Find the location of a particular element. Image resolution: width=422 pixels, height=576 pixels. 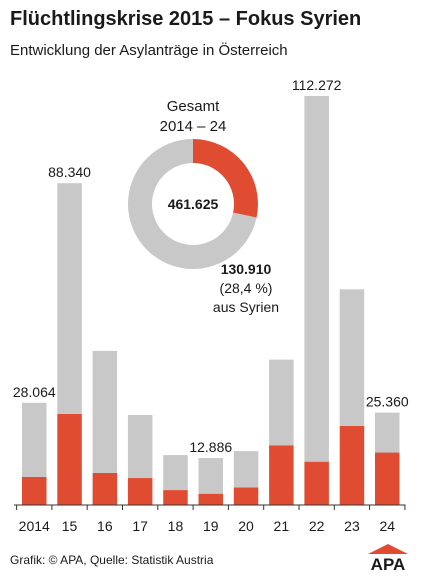

bar-22-syria is located at coordinates (316, 483).